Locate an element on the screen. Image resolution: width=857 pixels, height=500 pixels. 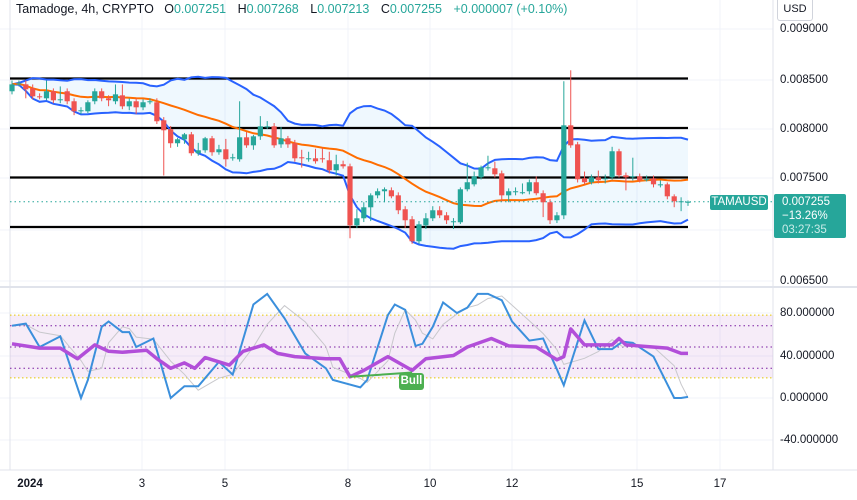
symbol-price-label: TAMAUSD is located at coordinates (739, 202).